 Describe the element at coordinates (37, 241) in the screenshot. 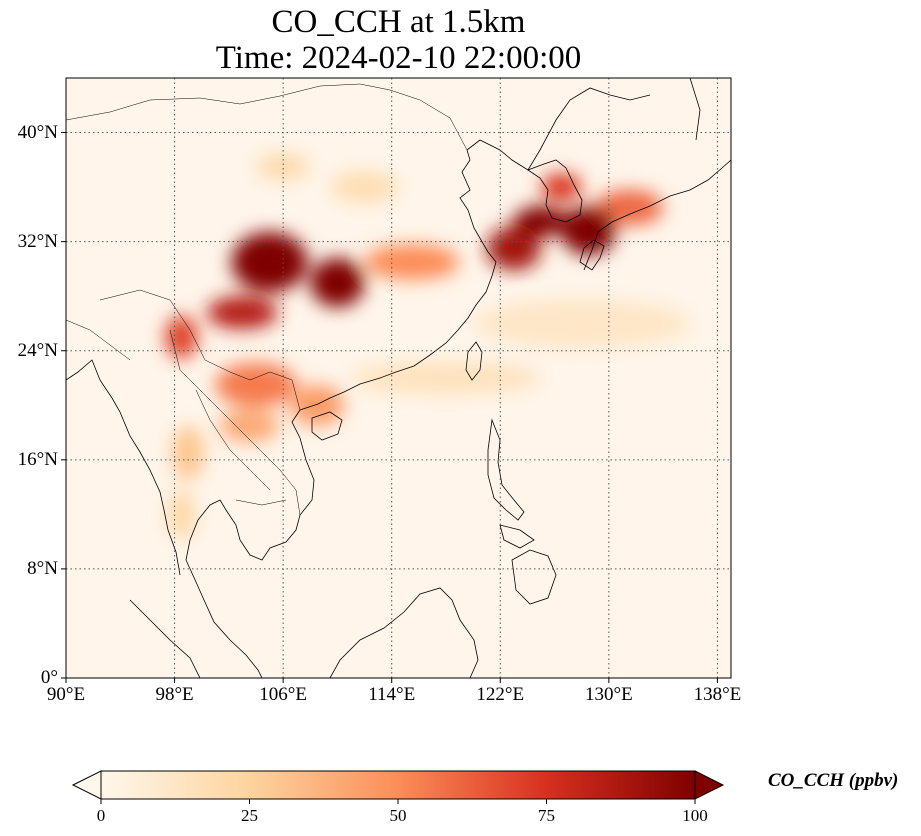

I see `lat-tick-label: 32°N` at that location.